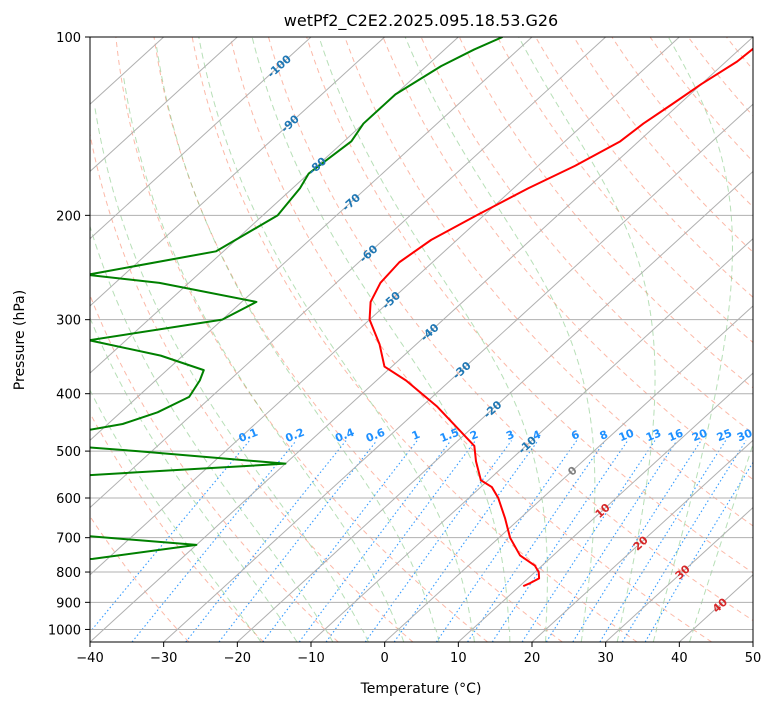 The width and height of the screenshot is (775, 712). What do you see at coordinates (532, 658) in the screenshot?
I see `x-tick-label: 20` at bounding box center [532, 658].